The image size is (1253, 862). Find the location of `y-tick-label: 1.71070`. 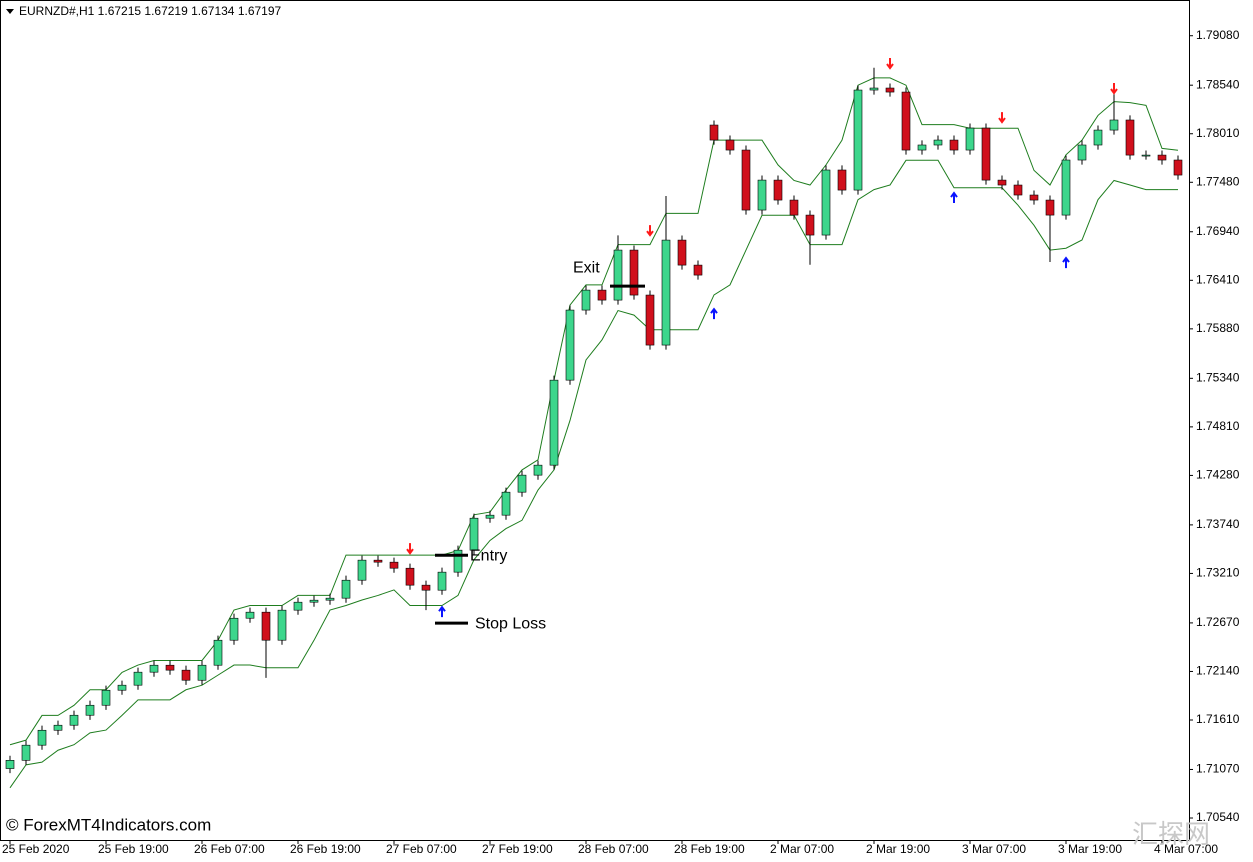

y-tick-label: 1.71070 is located at coordinates (1218, 769).